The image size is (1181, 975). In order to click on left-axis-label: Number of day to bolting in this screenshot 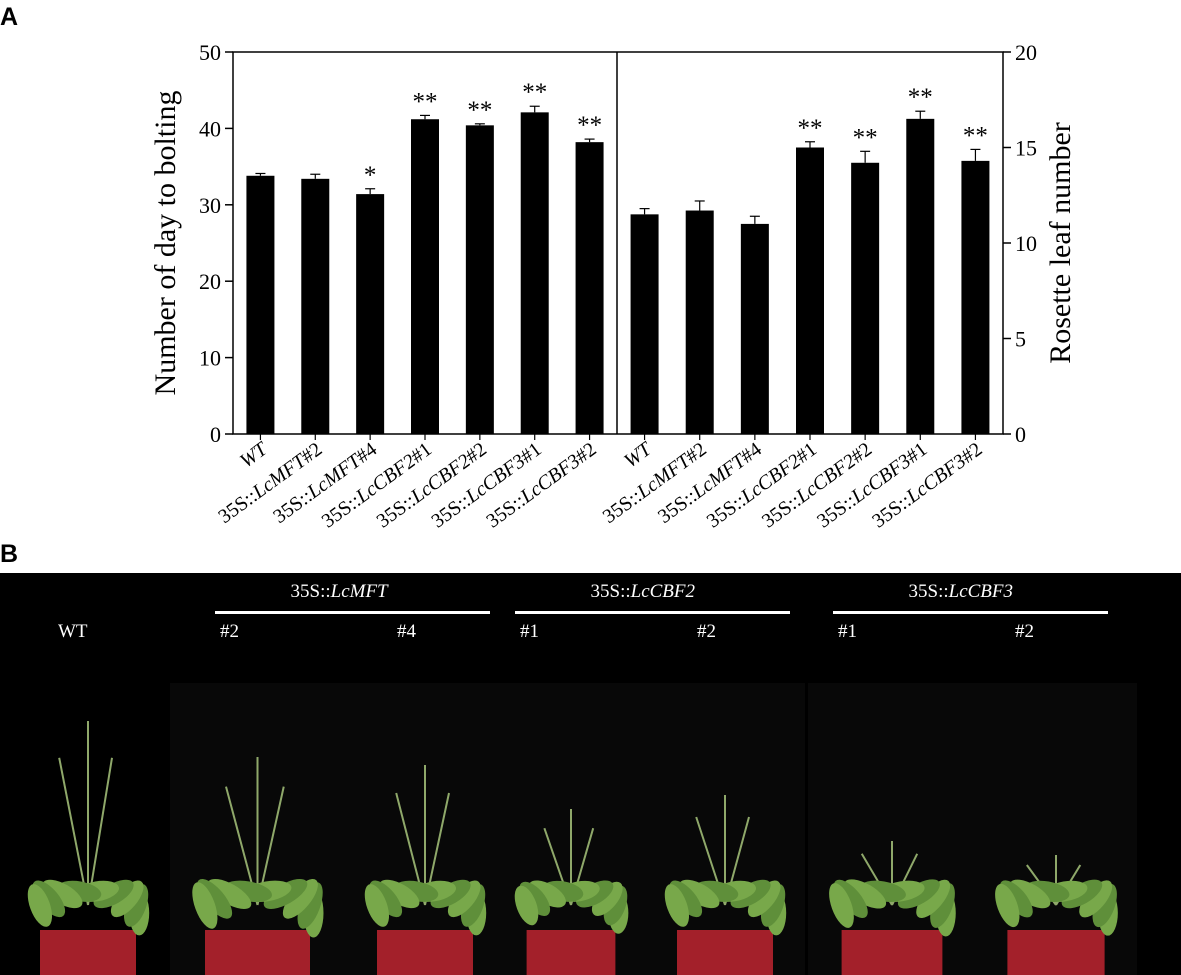, I will do `click(165, 243)`.